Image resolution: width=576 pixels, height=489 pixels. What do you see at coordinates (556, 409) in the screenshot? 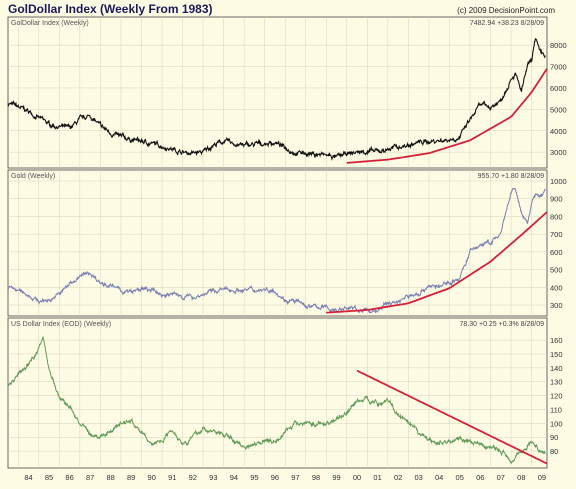
I see `y-tick-label: 110` at bounding box center [556, 409].